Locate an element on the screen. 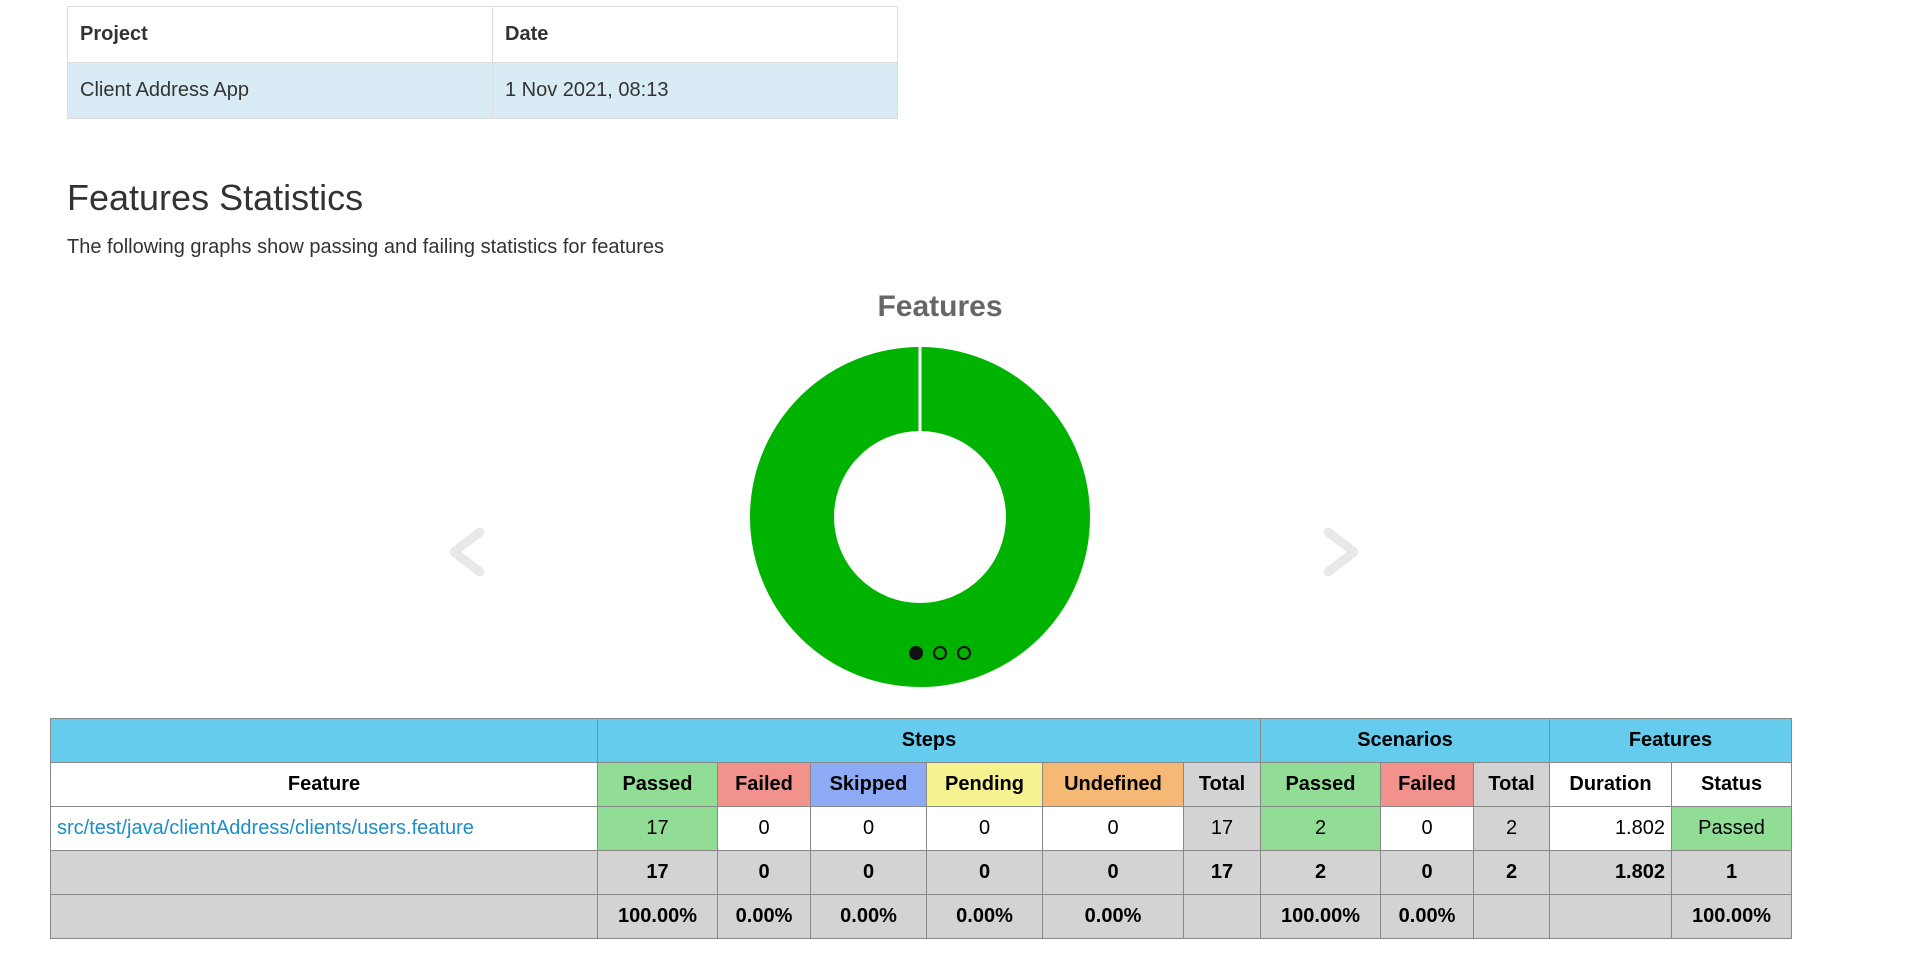  total-duration: 1.802 is located at coordinates (1610, 872).